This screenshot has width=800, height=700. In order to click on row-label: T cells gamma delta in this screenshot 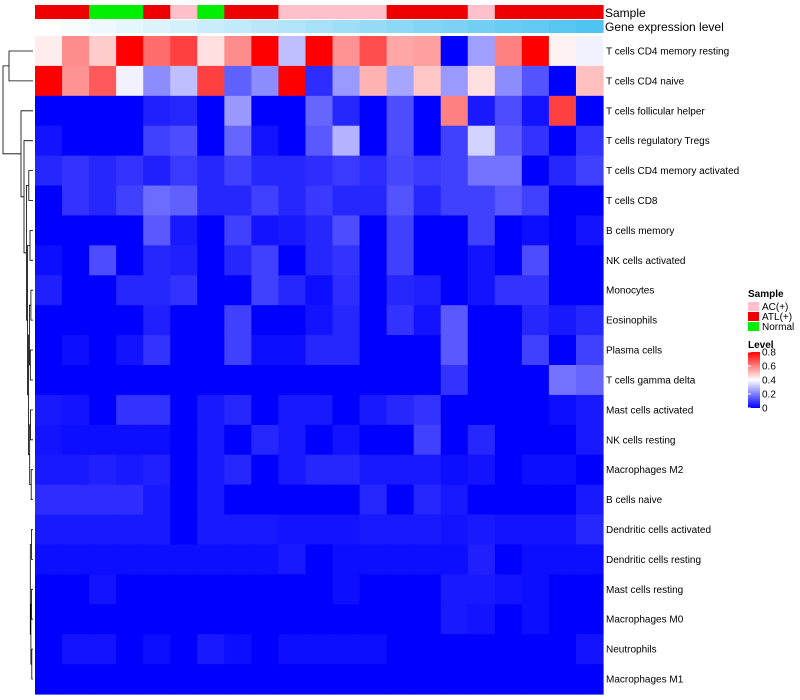, I will do `click(651, 381)`.